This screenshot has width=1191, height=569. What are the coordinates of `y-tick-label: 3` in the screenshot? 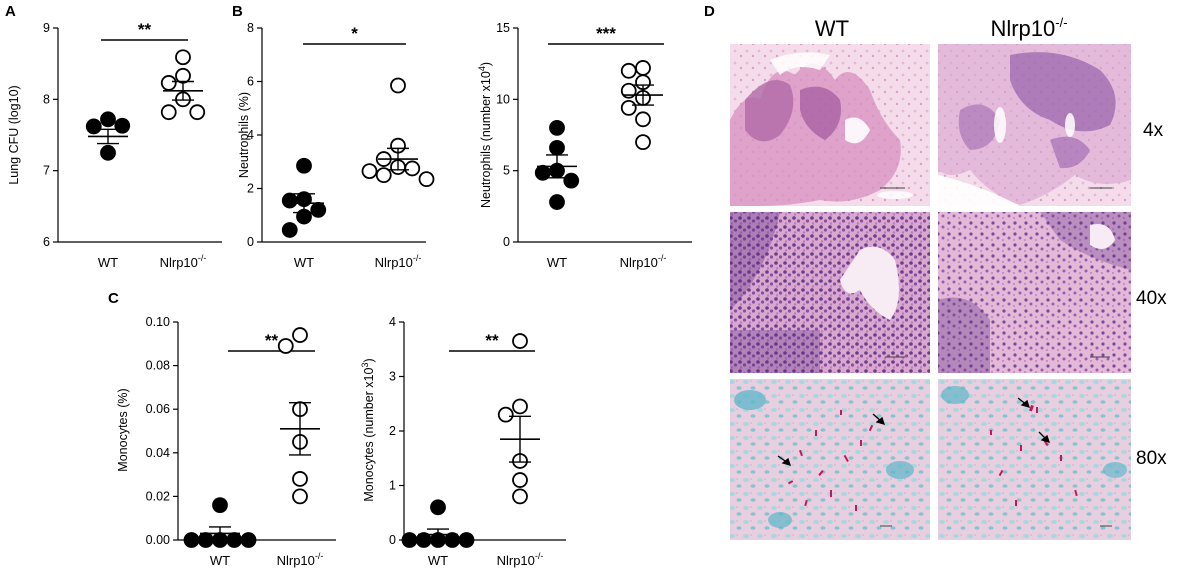 It's located at (392, 377).